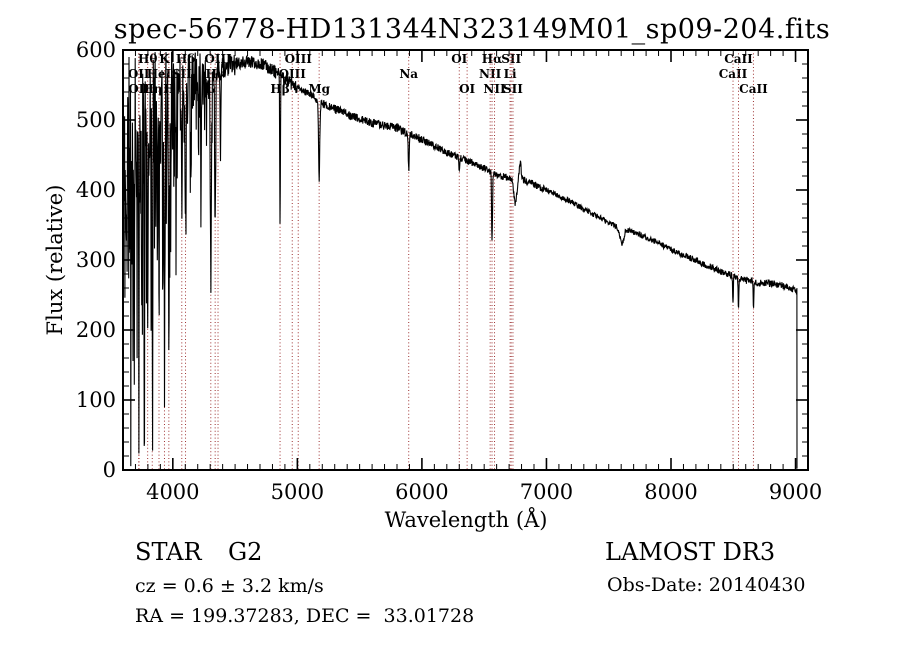  I want to click on line-marker-label: H, so click(168, 89).